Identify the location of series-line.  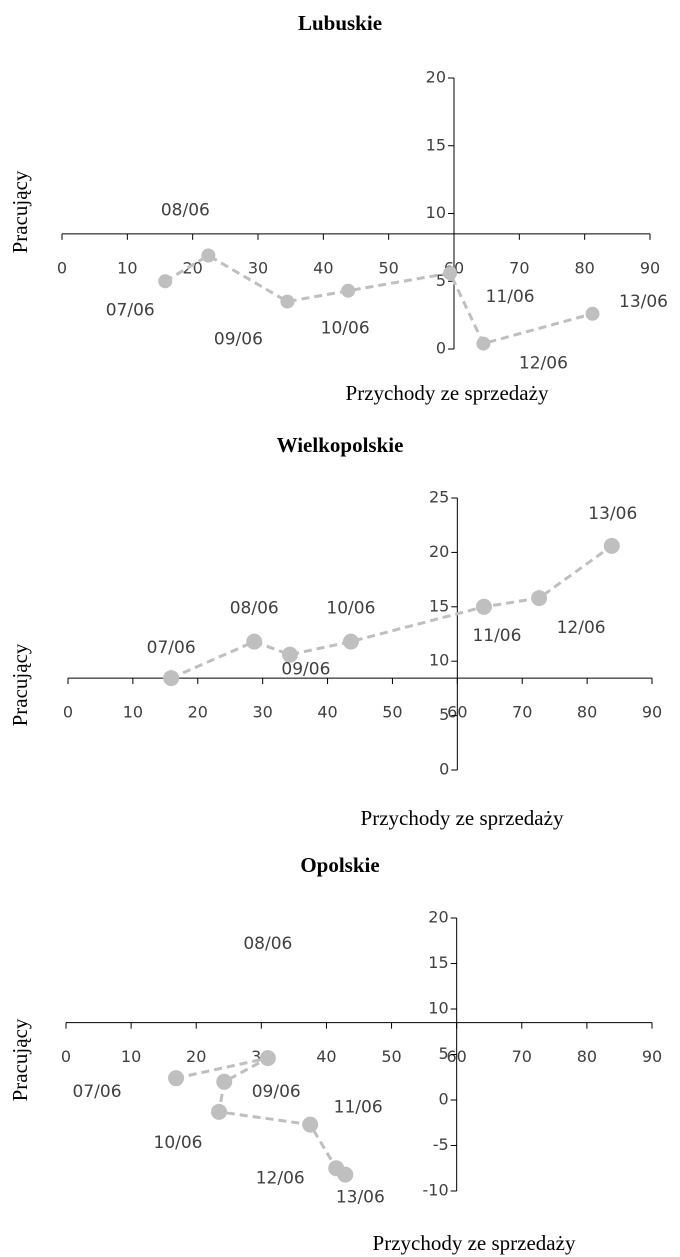
(261, 1116).